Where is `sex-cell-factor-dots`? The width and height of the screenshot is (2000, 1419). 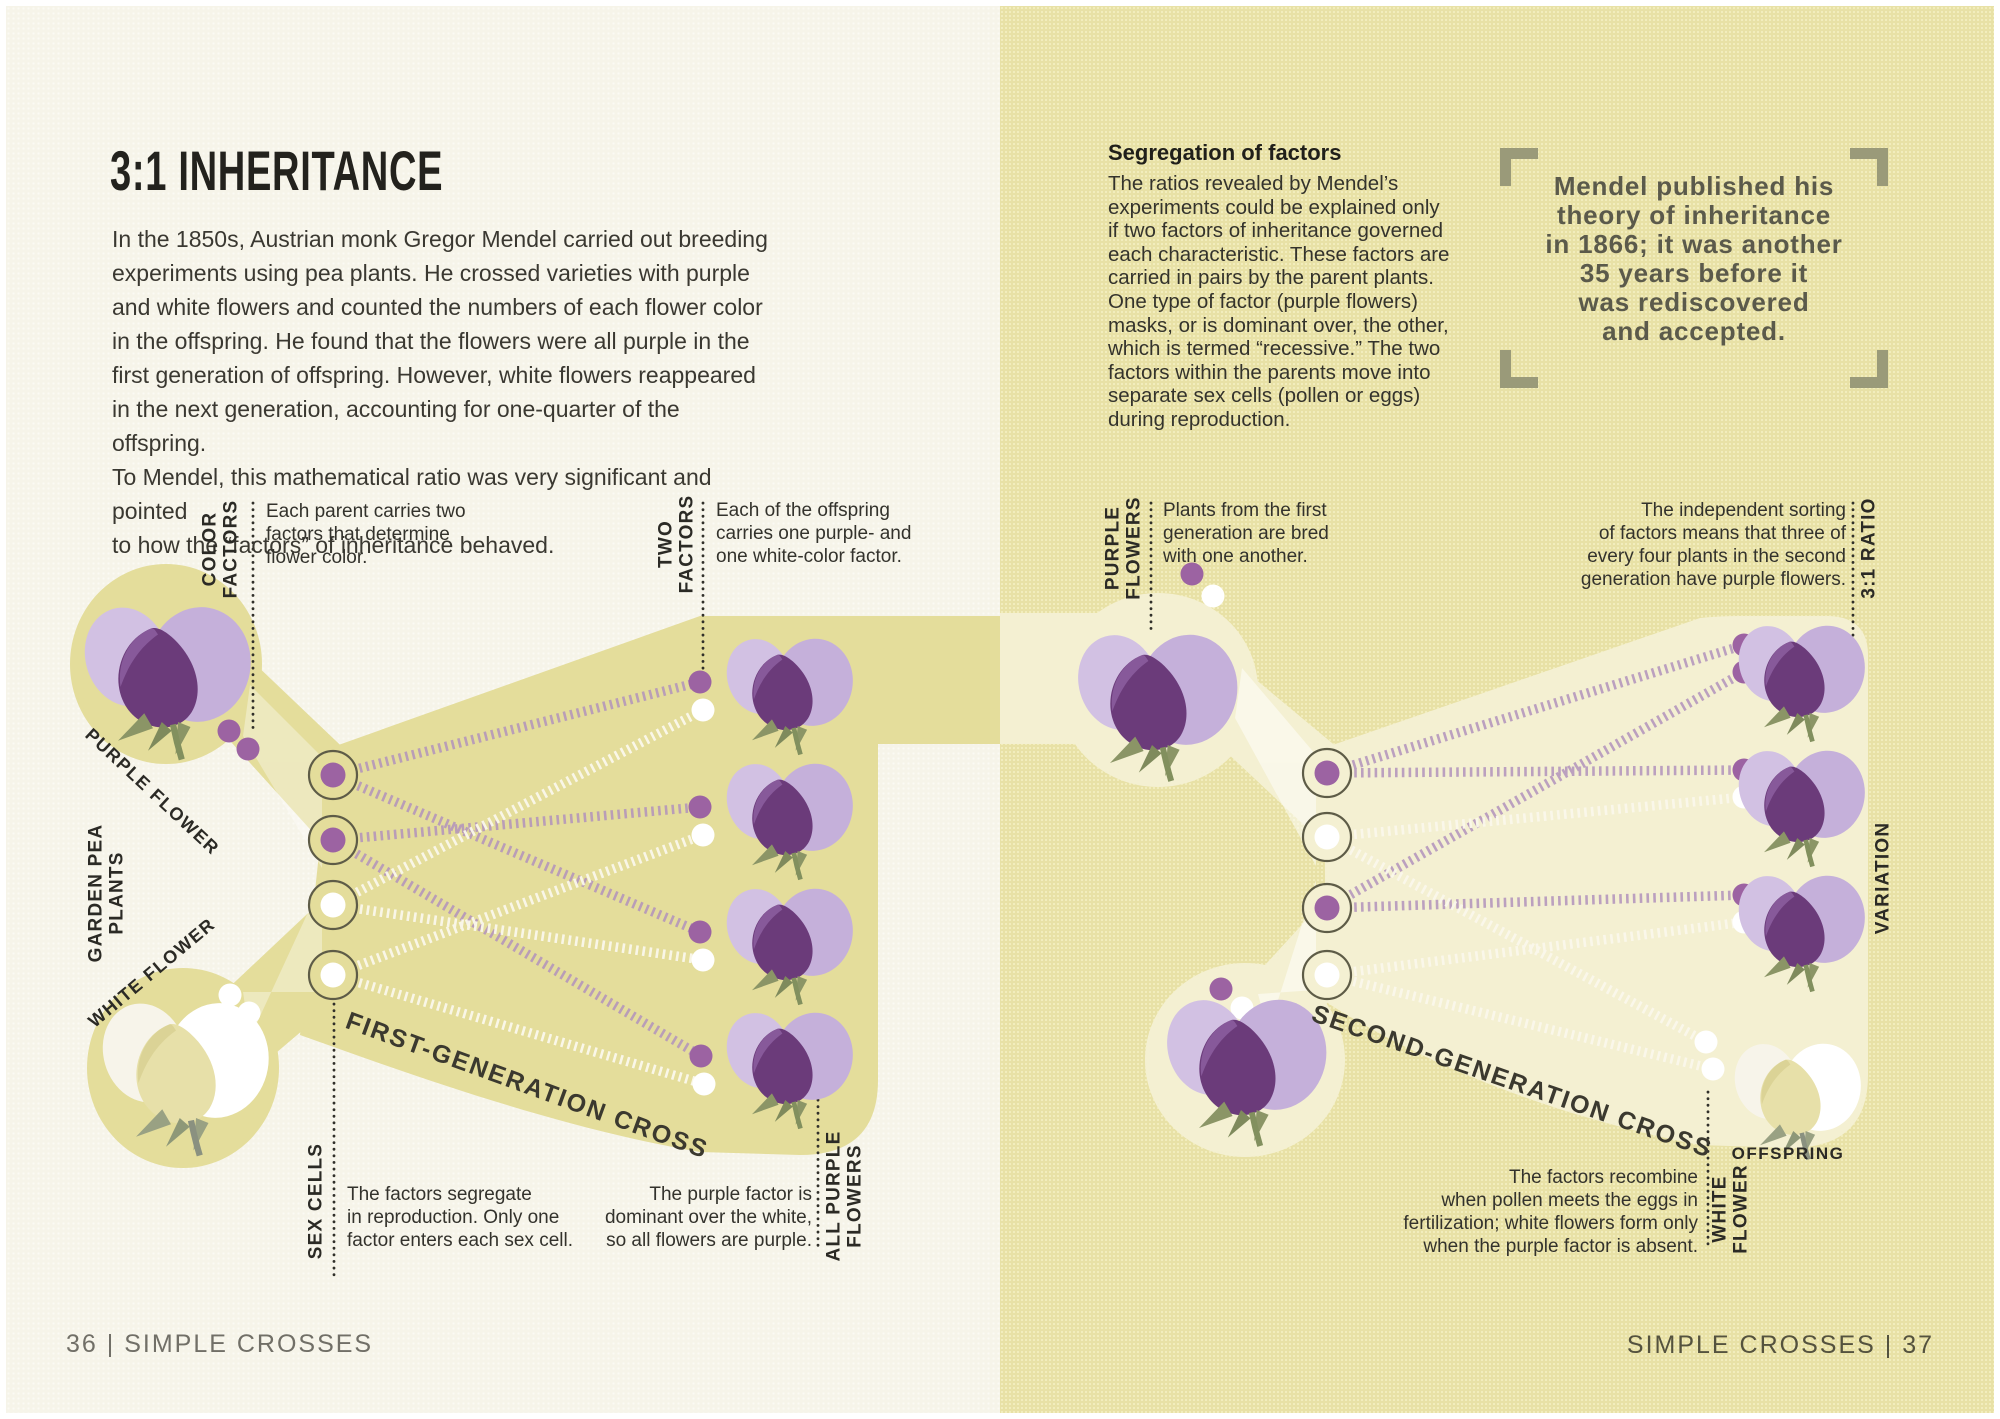
sex-cell-factor-dots is located at coordinates (830, 874).